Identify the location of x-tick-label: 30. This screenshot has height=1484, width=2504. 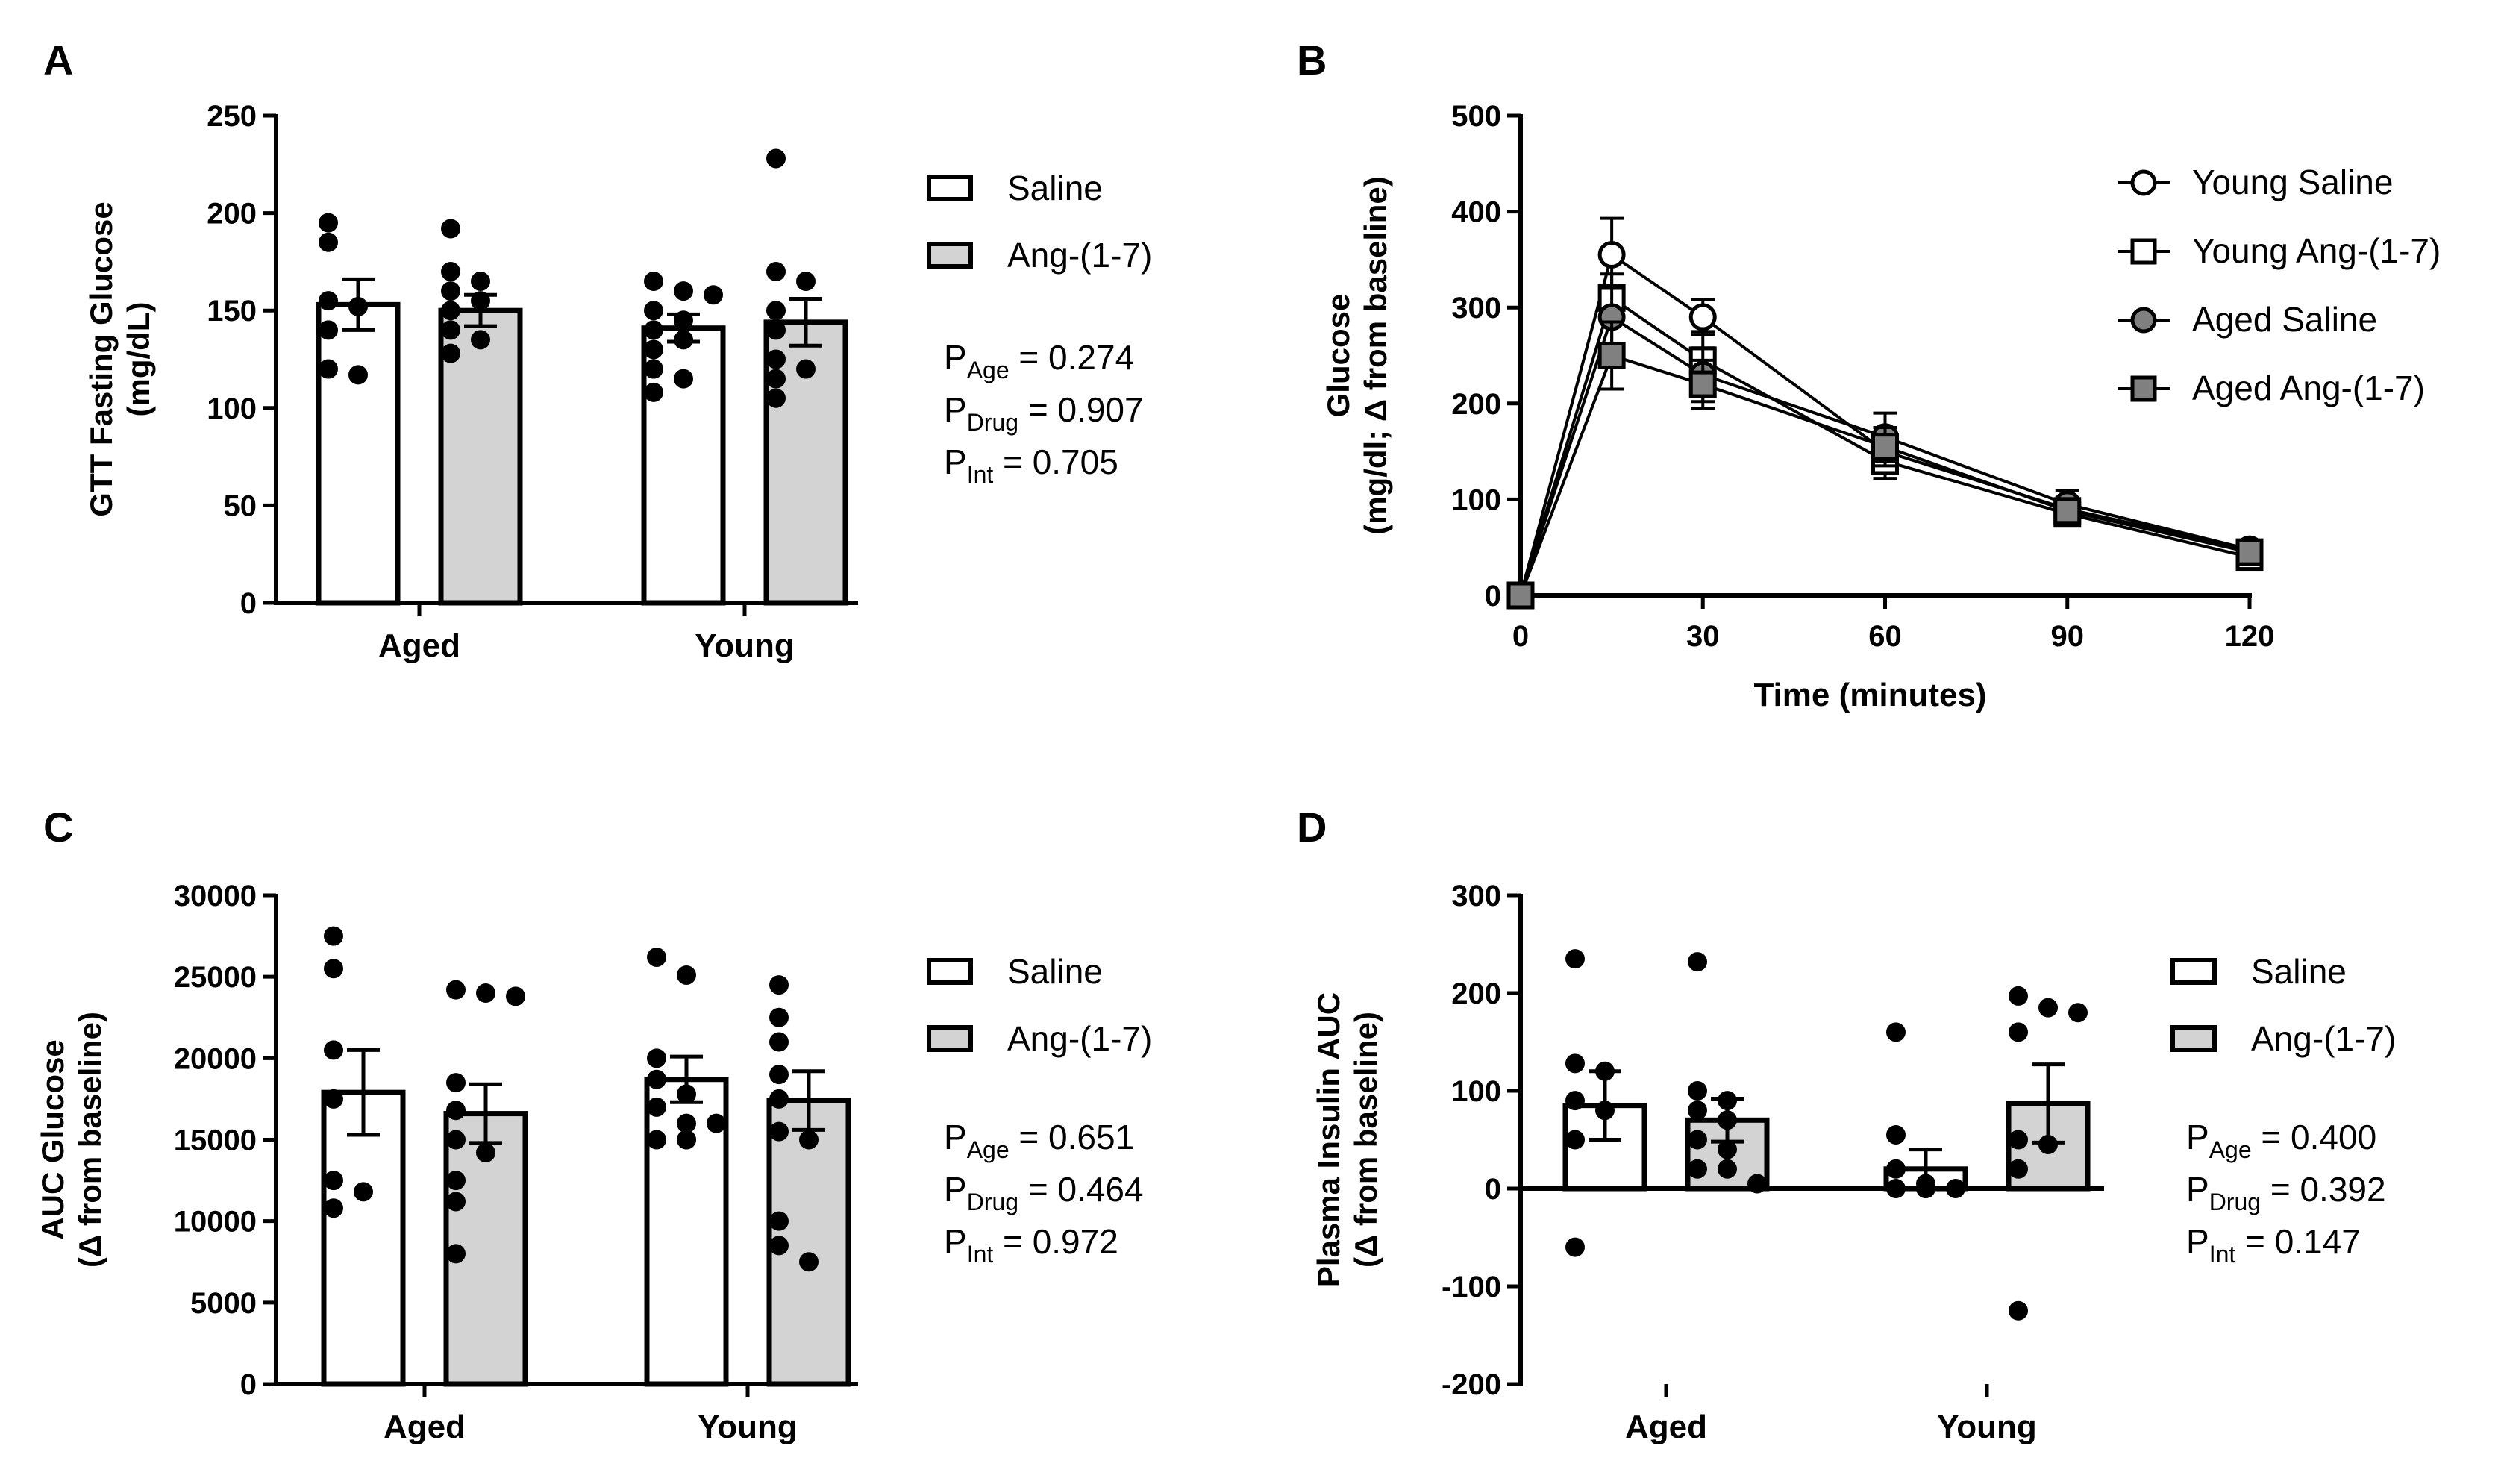
(1703, 636).